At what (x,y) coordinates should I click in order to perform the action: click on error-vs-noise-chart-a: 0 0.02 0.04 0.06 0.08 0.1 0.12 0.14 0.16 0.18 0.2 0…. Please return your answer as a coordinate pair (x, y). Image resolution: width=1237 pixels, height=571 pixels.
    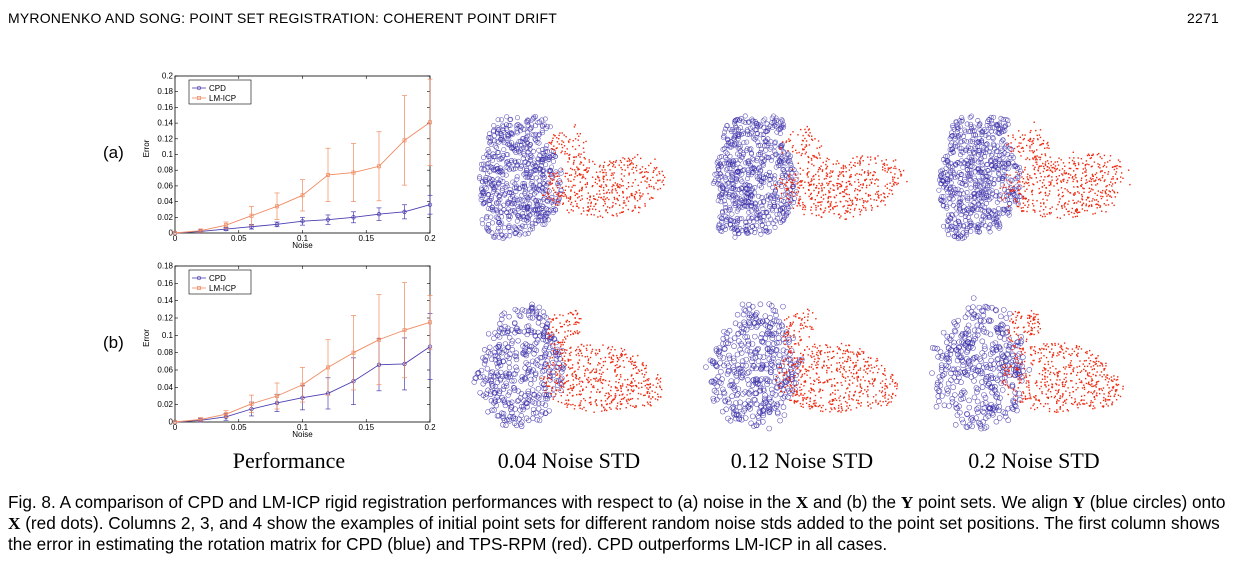
    Looking at the image, I should click on (289, 161).